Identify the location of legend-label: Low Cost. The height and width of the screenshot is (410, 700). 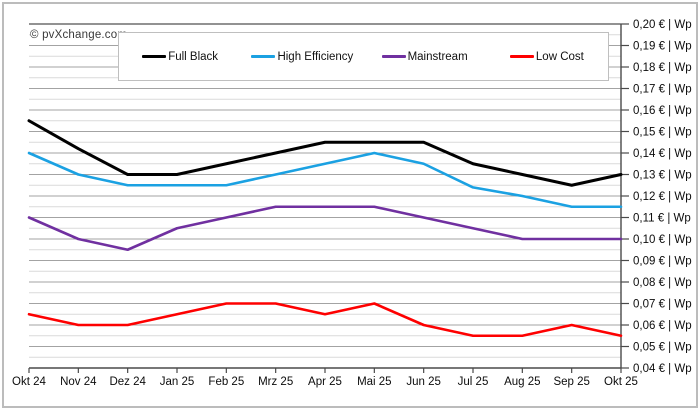
(559, 56).